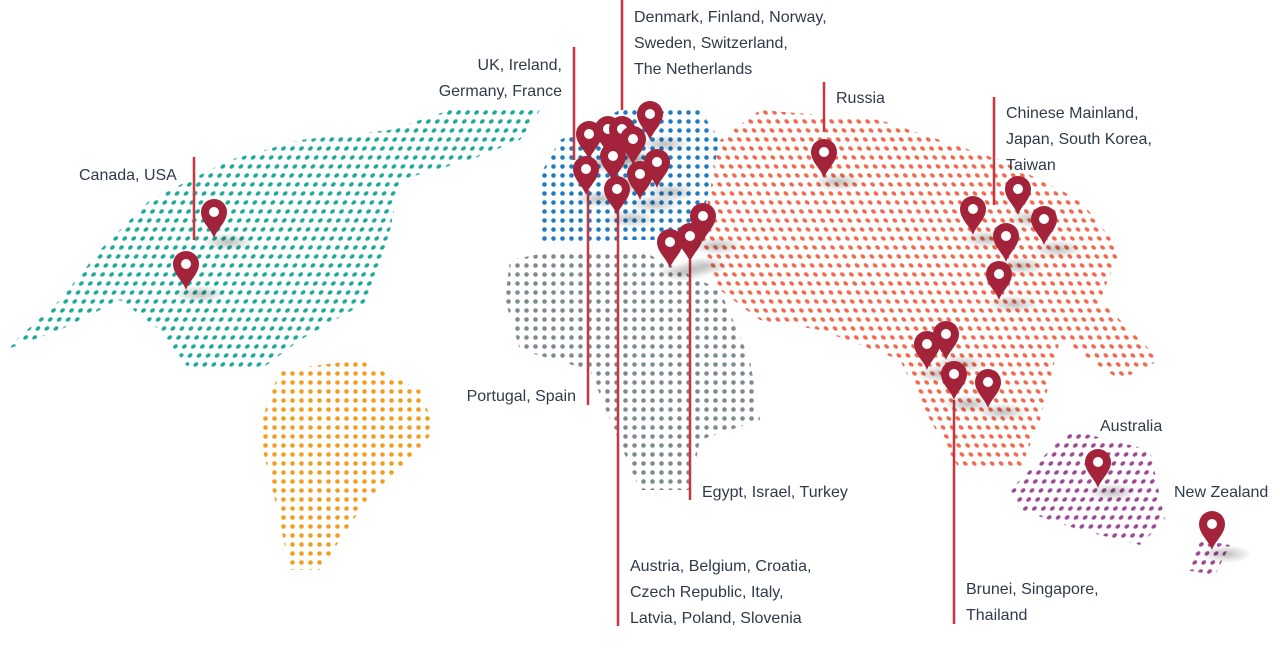  What do you see at coordinates (1031, 165) in the screenshot?
I see `region-label: Taiwan` at bounding box center [1031, 165].